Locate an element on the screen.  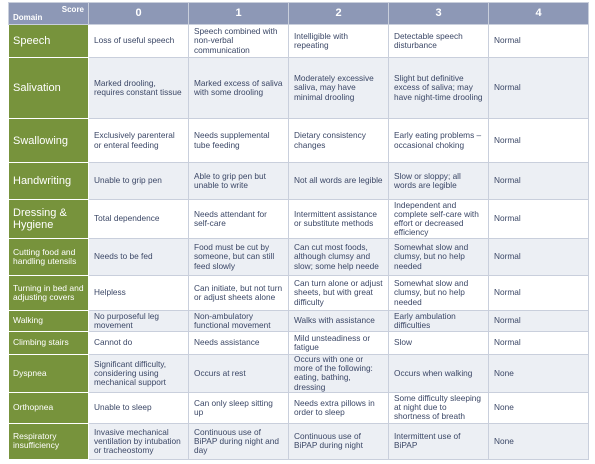
score-cell: Able to grip pen but unable to write is located at coordinates (238, 181).